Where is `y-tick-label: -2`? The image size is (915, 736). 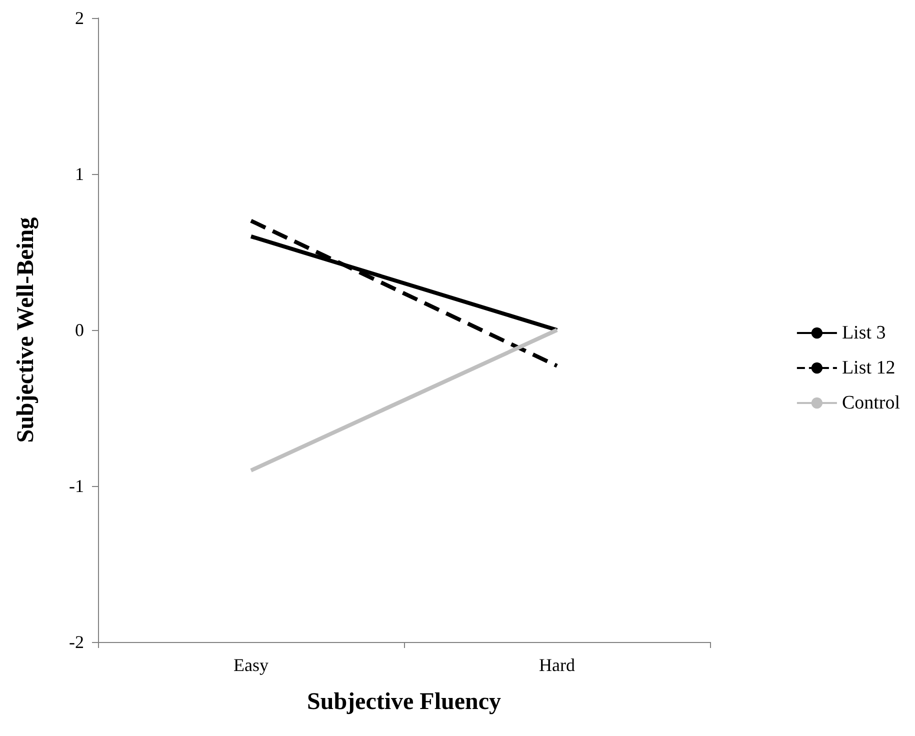 y-tick-label: -2 is located at coordinates (76, 642).